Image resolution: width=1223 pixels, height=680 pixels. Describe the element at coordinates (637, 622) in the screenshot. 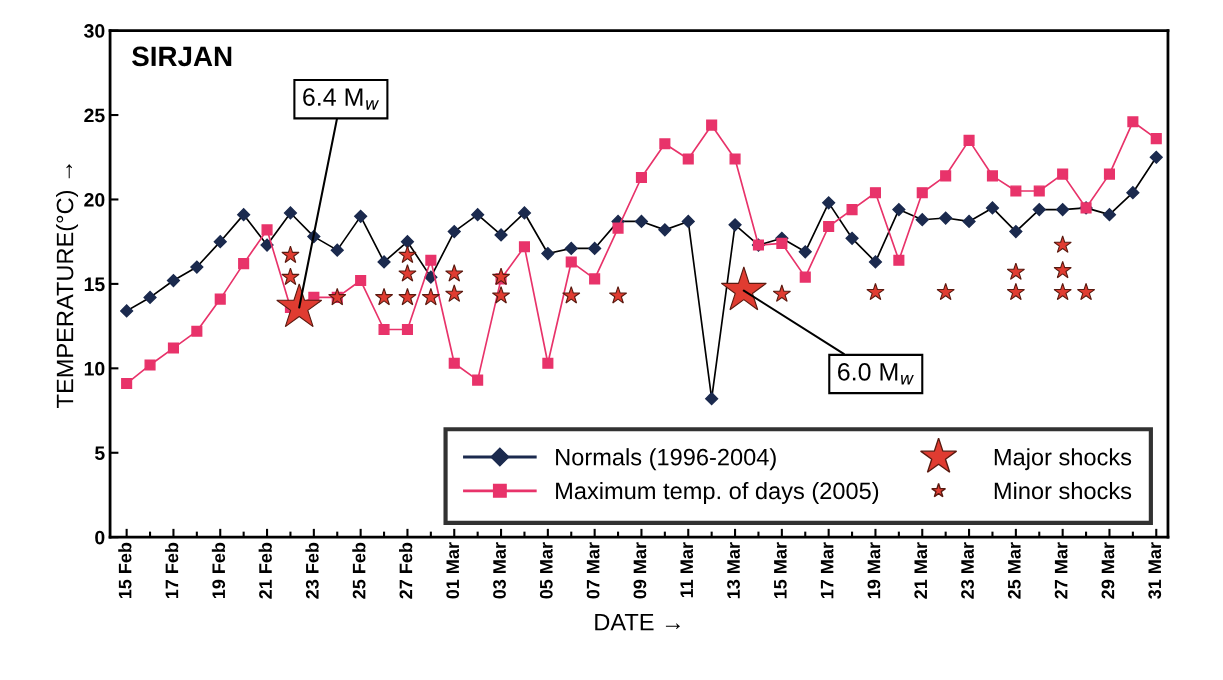

I see `x-axis-title: DATE →` at that location.